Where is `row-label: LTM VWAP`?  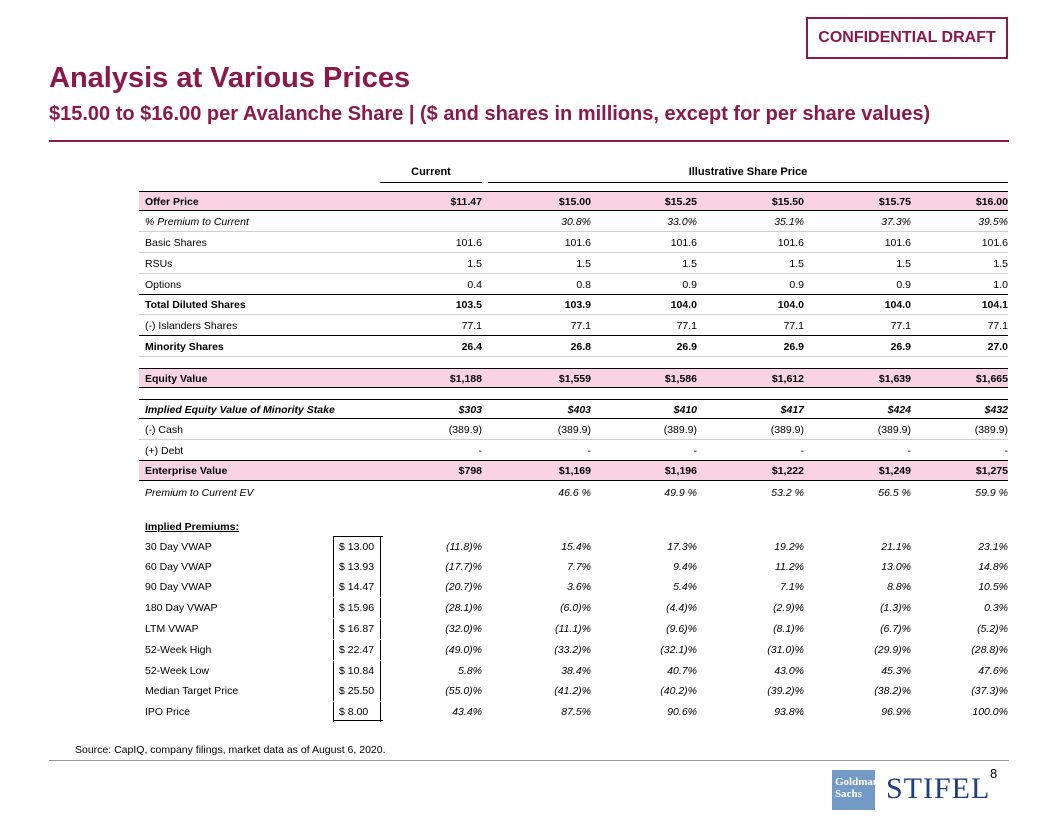
row-label: LTM VWAP is located at coordinates (172, 629).